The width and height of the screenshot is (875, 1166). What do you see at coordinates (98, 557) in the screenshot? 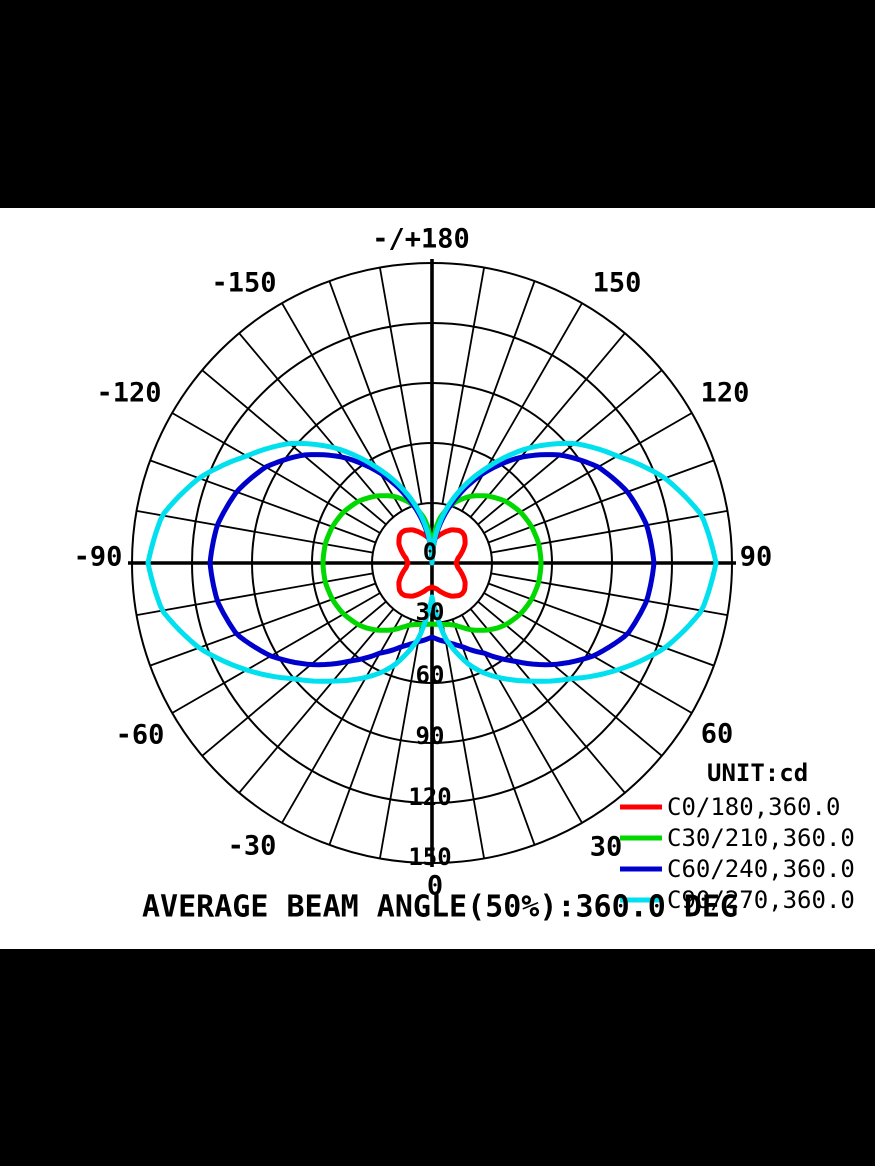
I see `angle-label-90: -90` at bounding box center [98, 557].